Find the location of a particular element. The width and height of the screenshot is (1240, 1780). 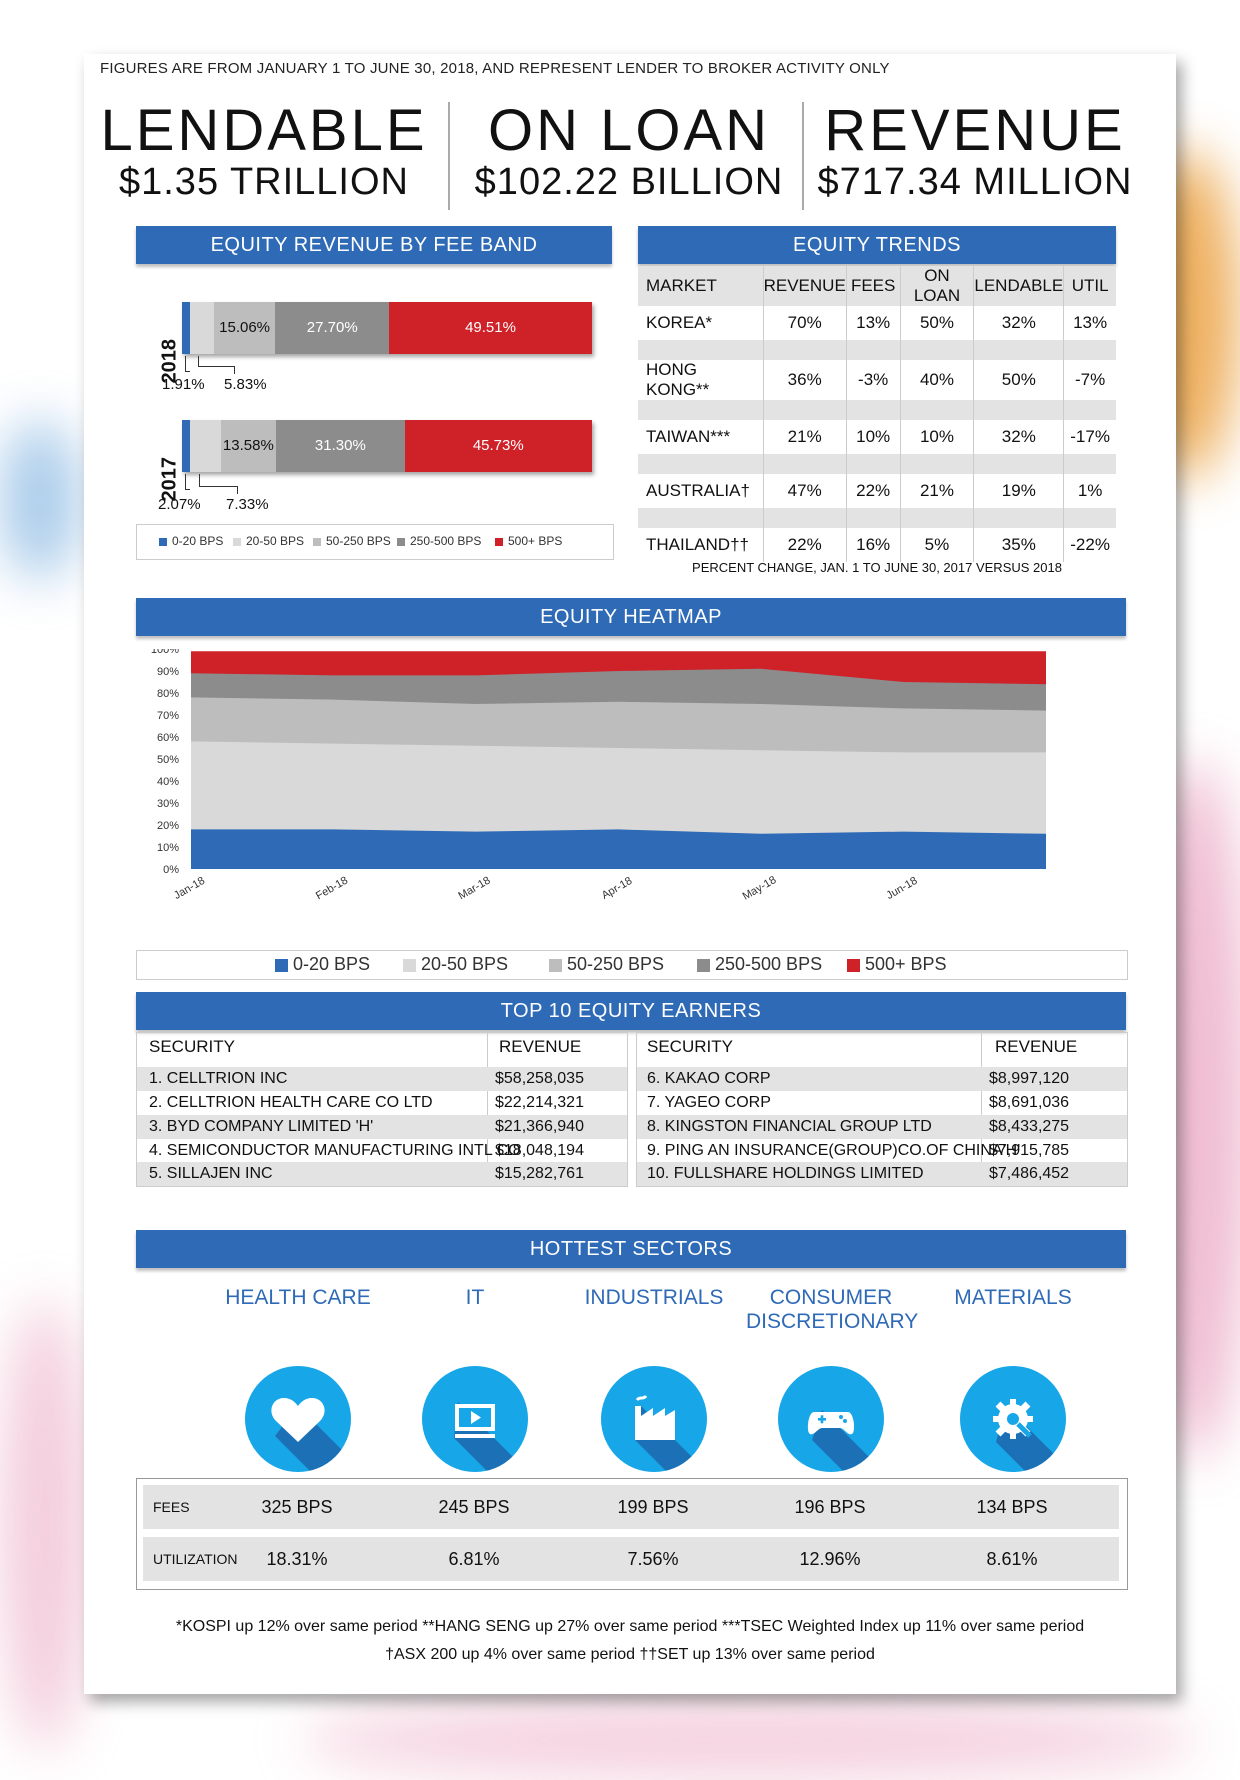

value-cell: -17% is located at coordinates (1089, 437).